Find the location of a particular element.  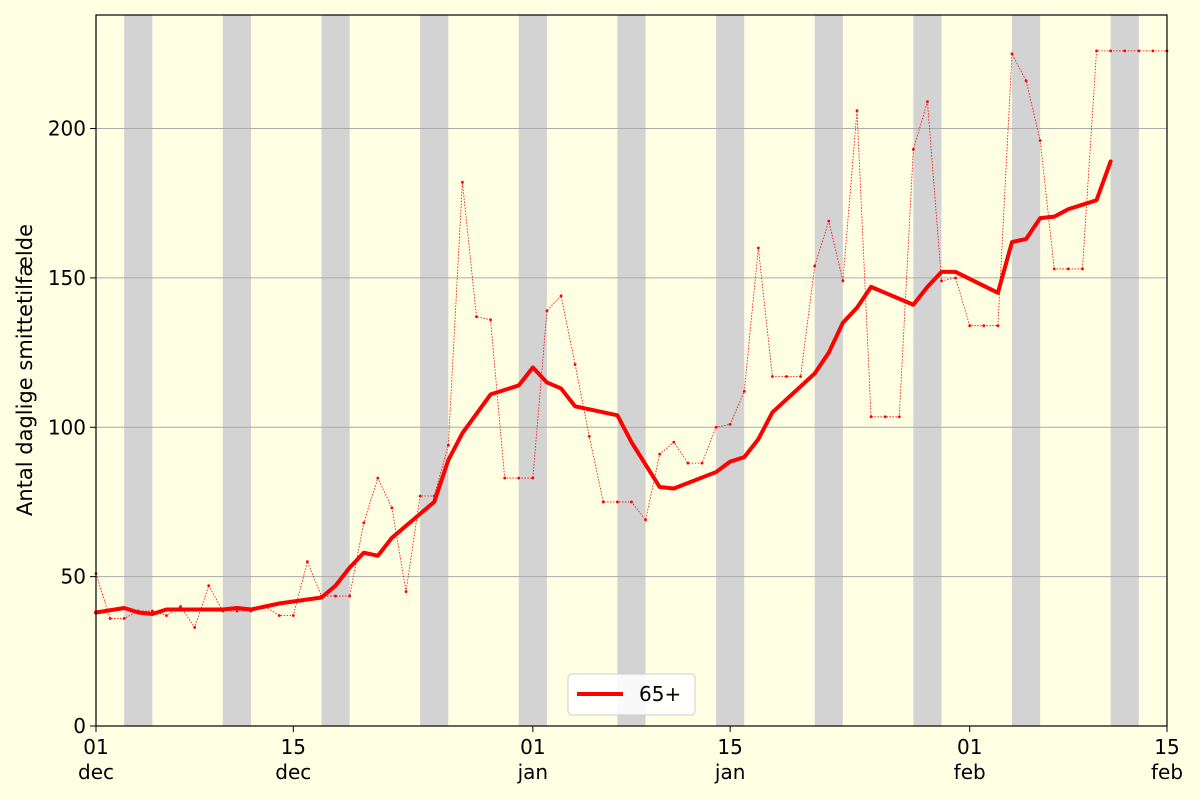

legend: 65+ is located at coordinates (631, 694).